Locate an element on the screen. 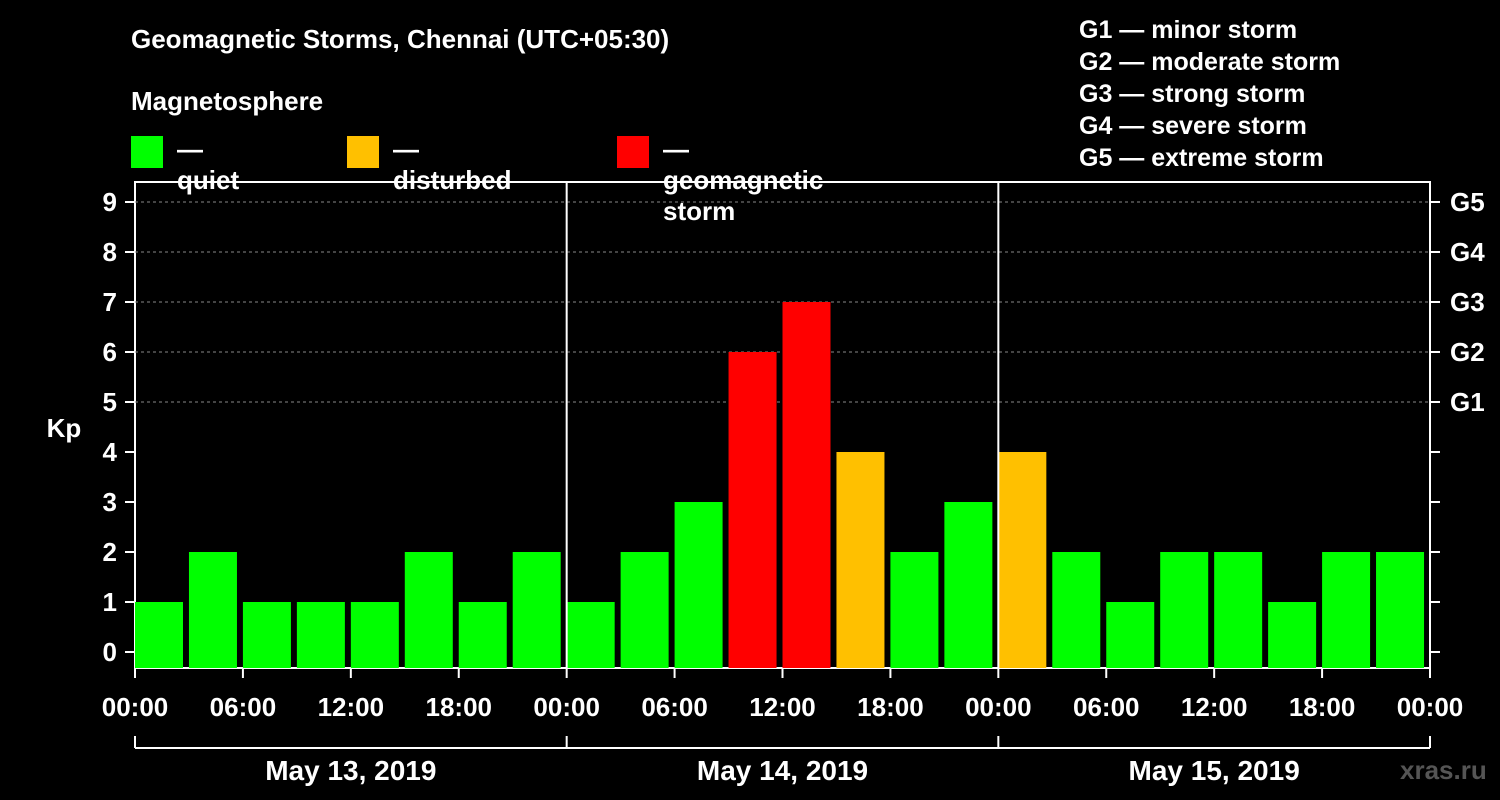 The width and height of the screenshot is (1500, 800). legend-heading: Magnetosphere is located at coordinates (227, 101).